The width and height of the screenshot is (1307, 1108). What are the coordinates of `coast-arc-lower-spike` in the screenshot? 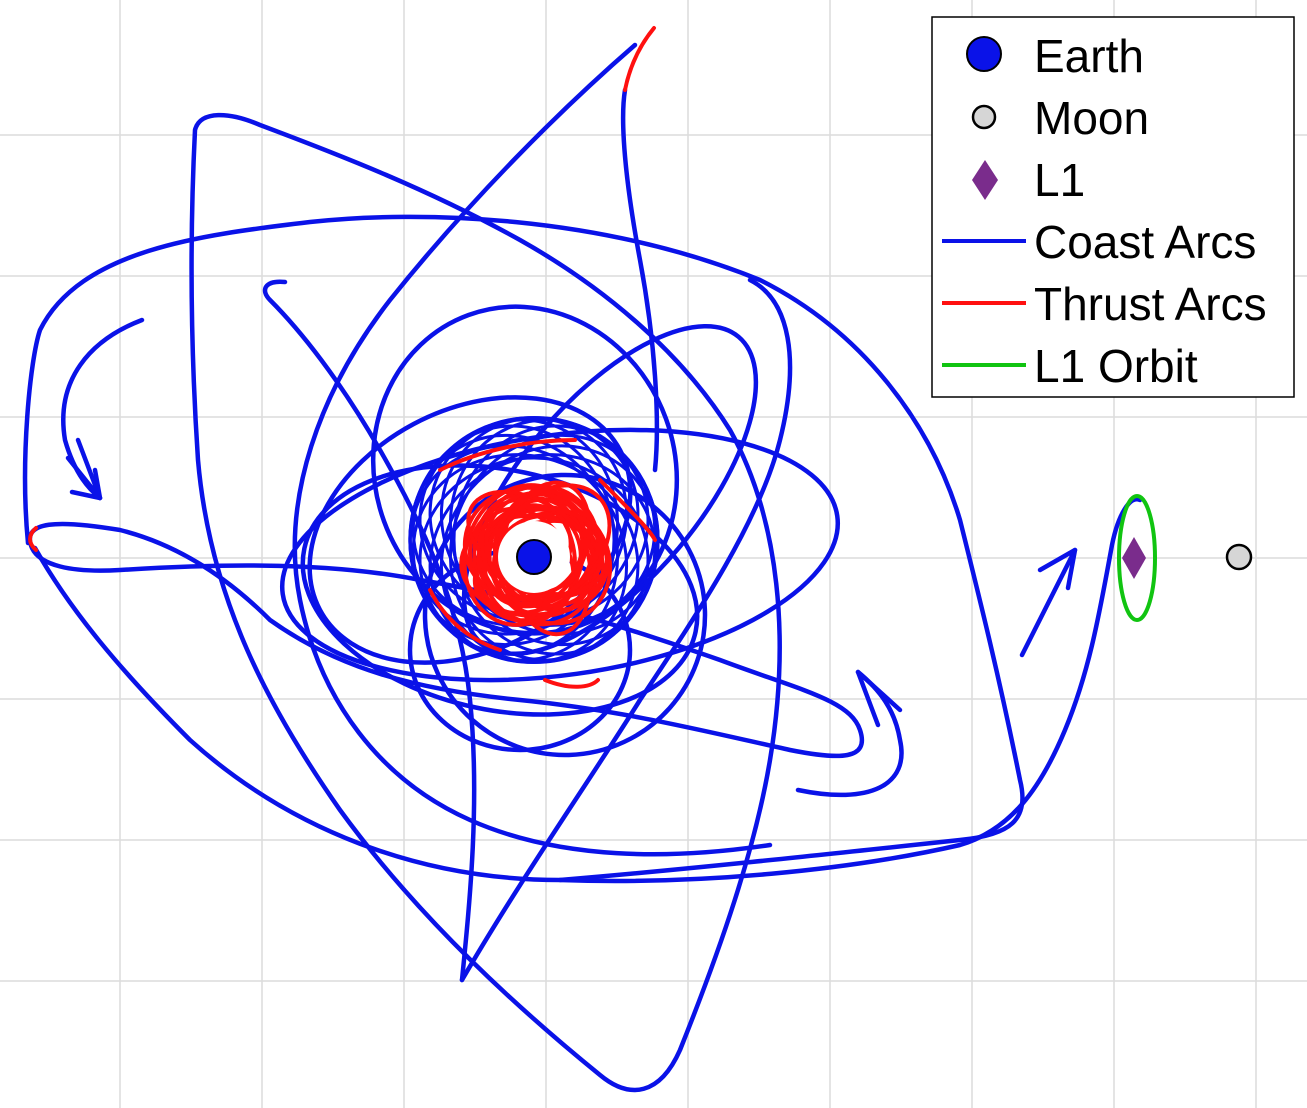 It's located at (369, 631).